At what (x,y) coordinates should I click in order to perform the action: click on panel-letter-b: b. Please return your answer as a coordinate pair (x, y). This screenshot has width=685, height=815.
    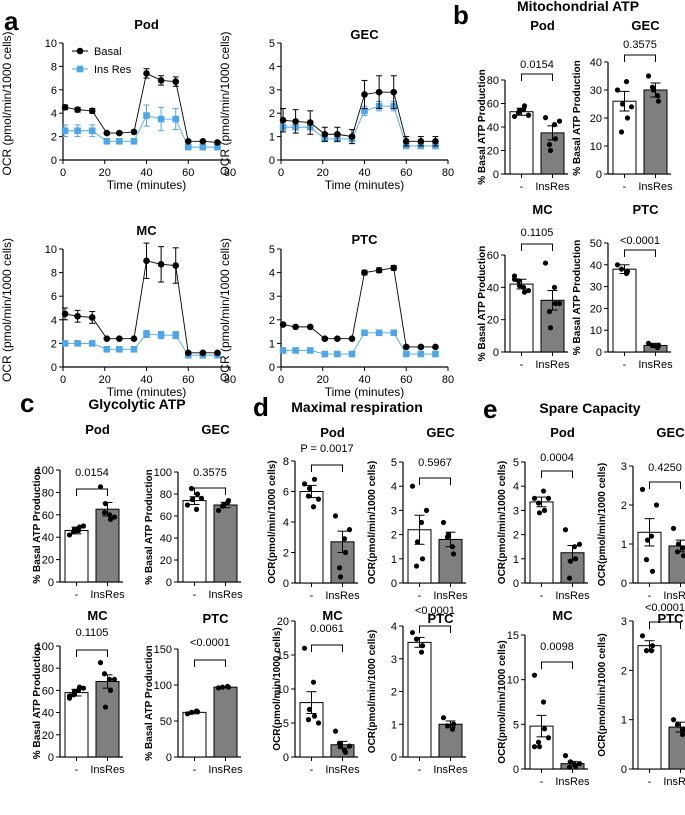
    Looking at the image, I should click on (461, 15).